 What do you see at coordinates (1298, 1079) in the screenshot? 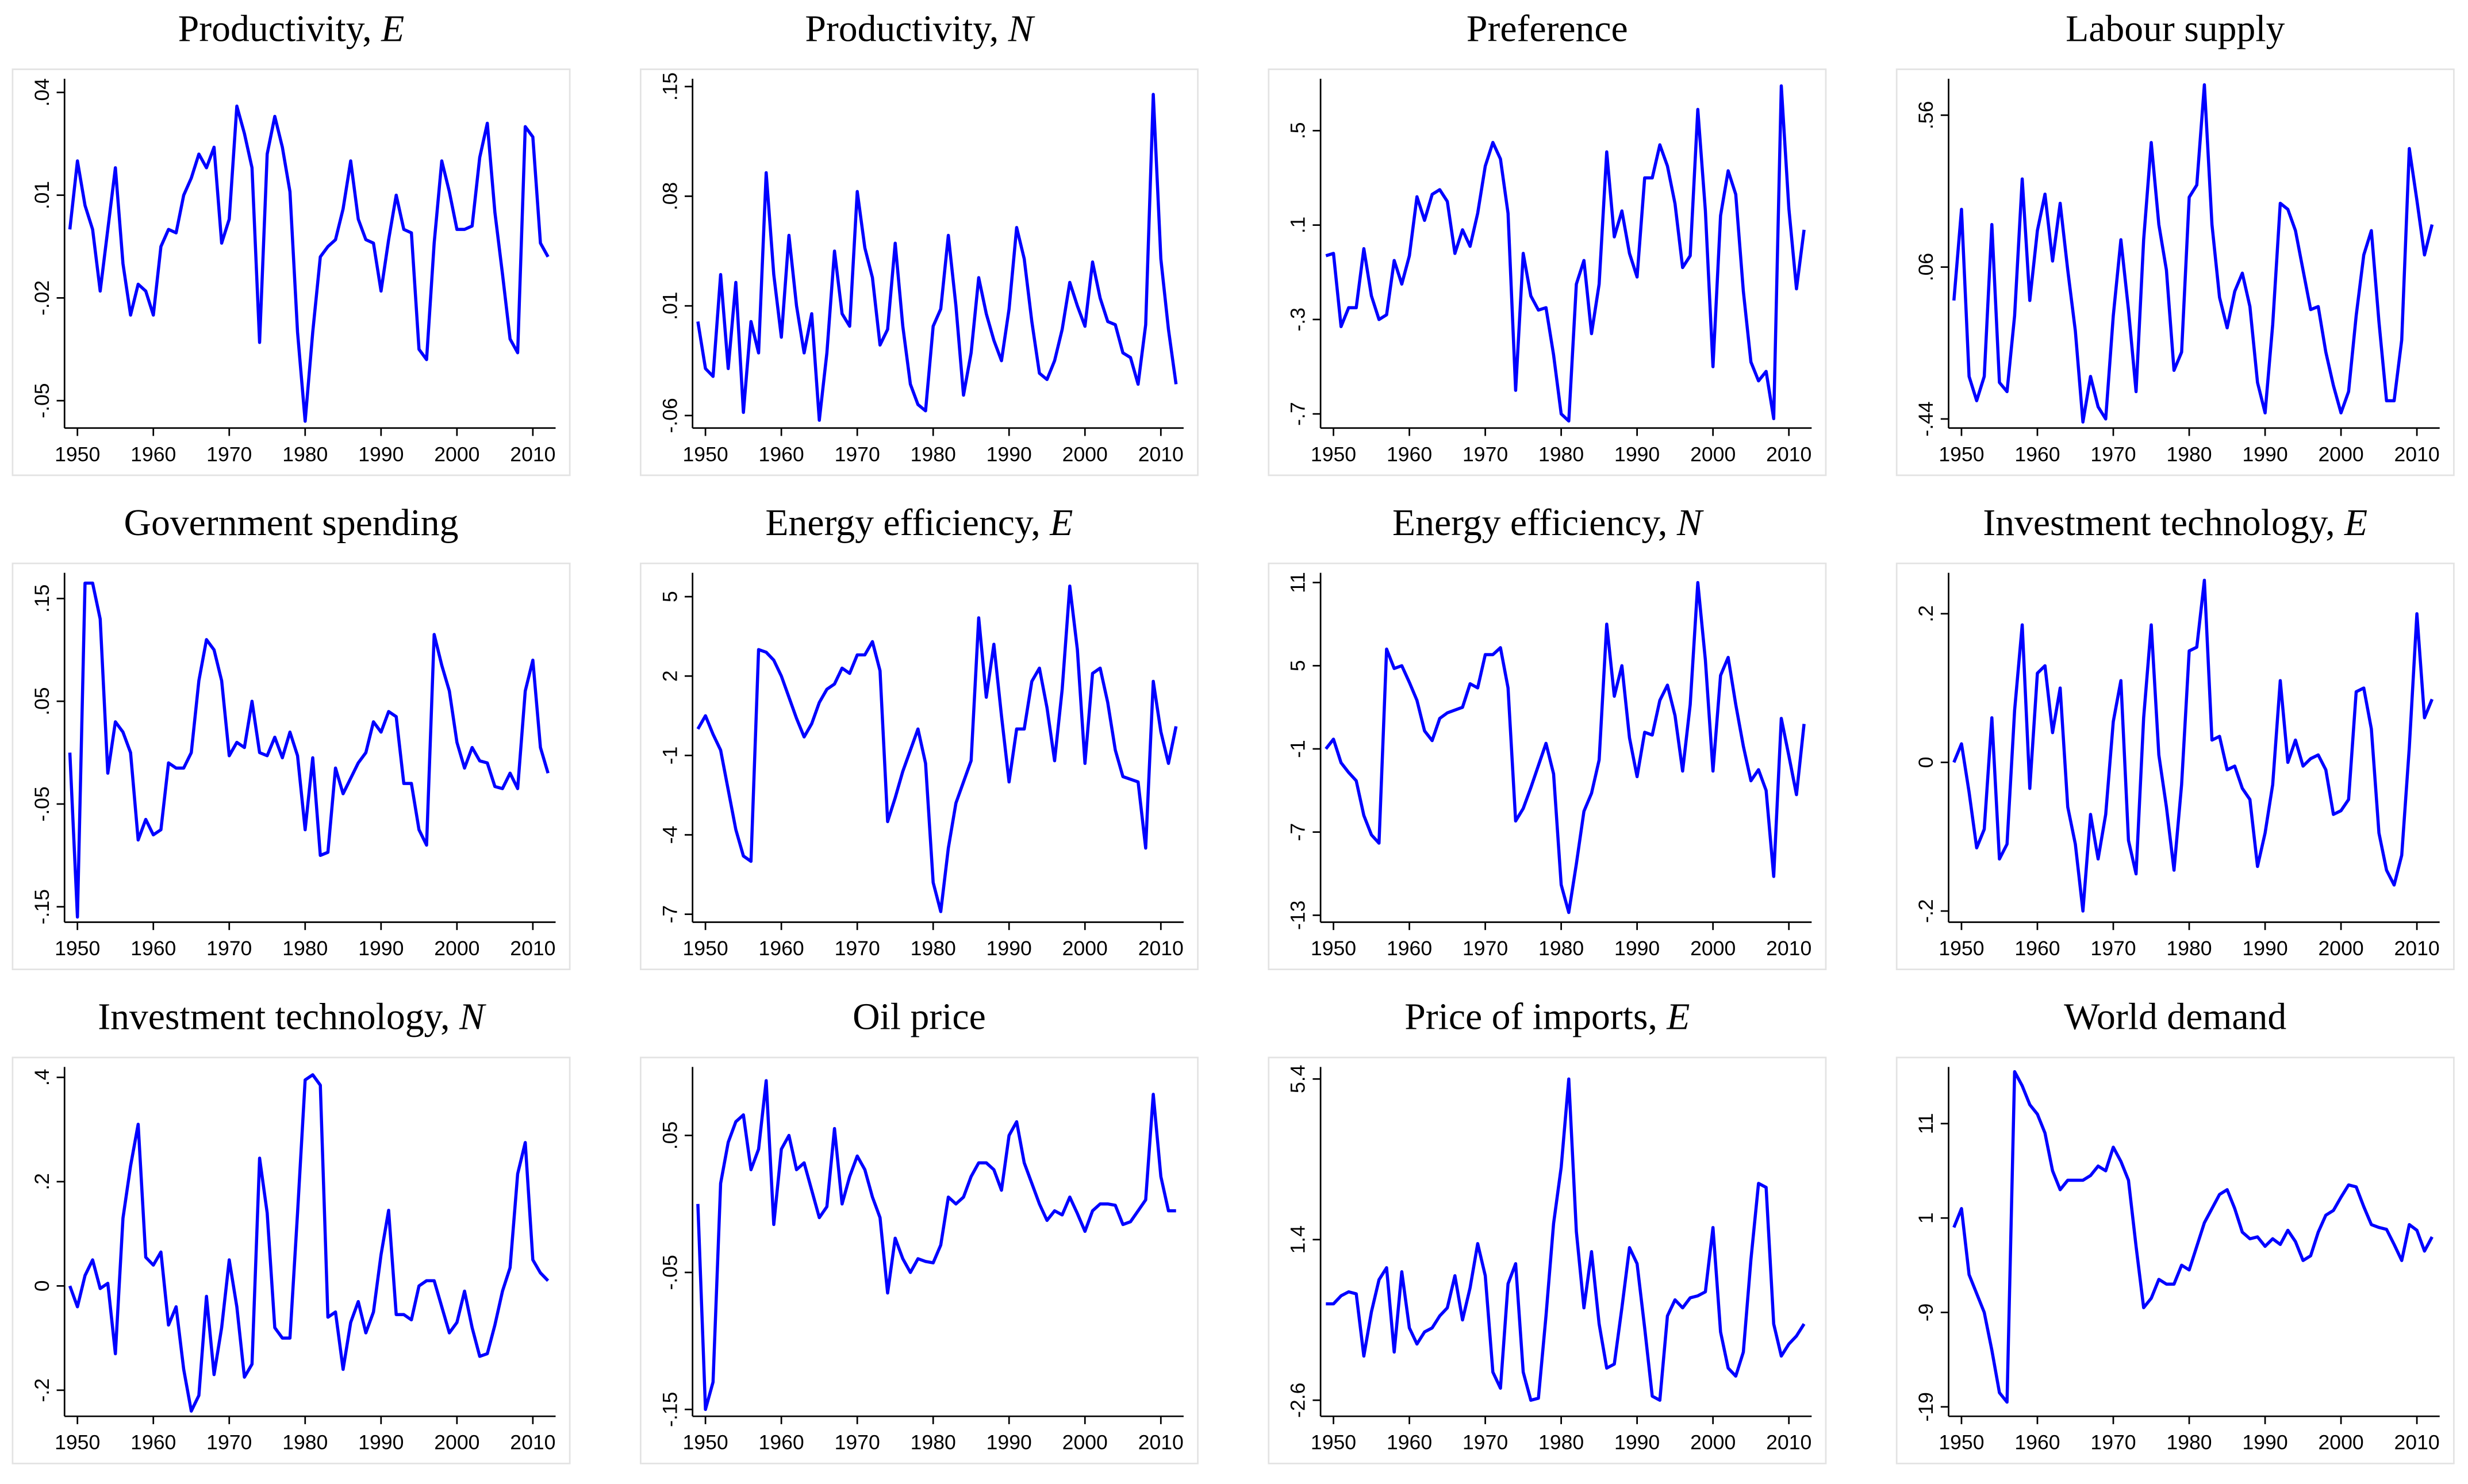
I see `y-tick-label: 5.4` at bounding box center [1298, 1079].